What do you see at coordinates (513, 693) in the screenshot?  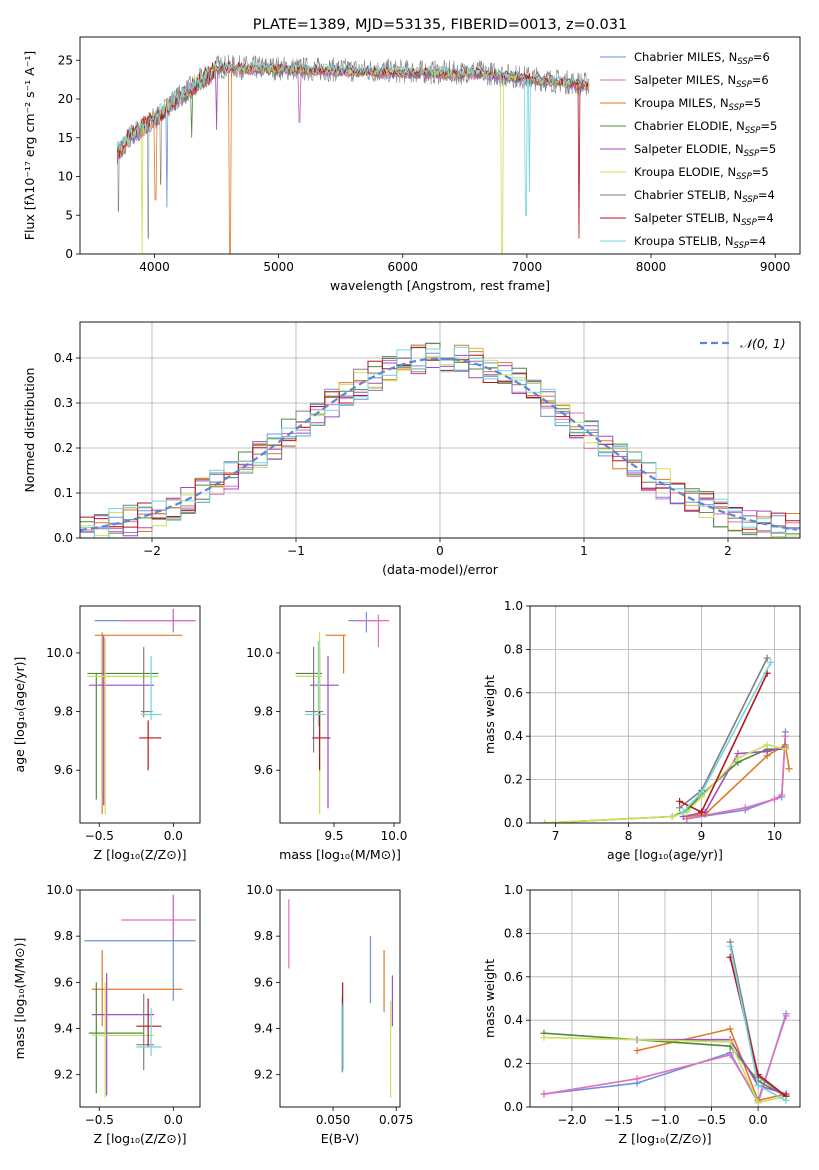 I see `y-tick-label: 0.6` at bounding box center [513, 693].